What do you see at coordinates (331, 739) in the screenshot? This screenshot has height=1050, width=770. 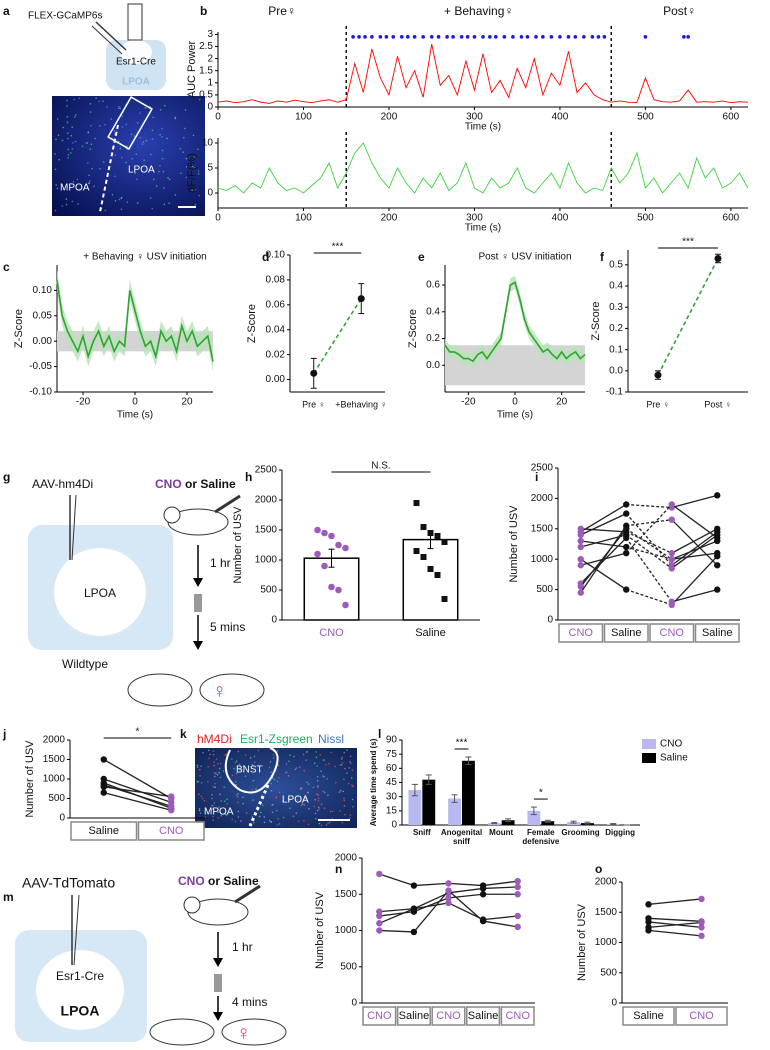 I see `stain-label: Nissl` at bounding box center [331, 739].